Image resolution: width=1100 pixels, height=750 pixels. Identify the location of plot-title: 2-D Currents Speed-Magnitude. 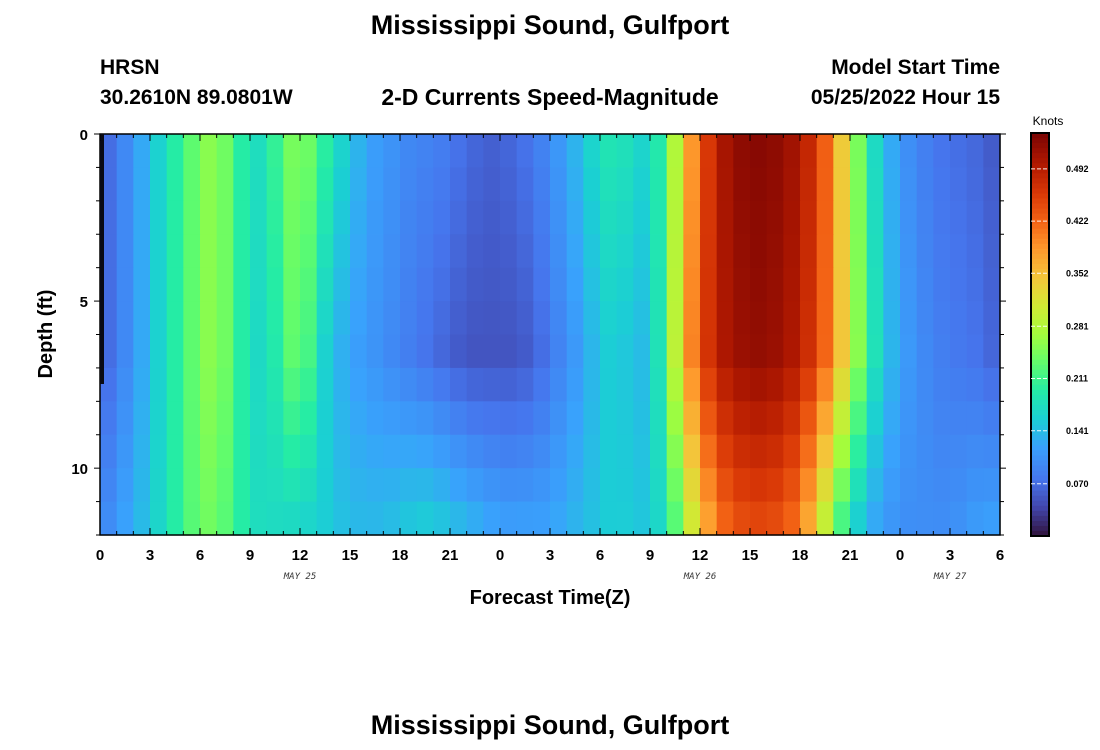
(550, 97).